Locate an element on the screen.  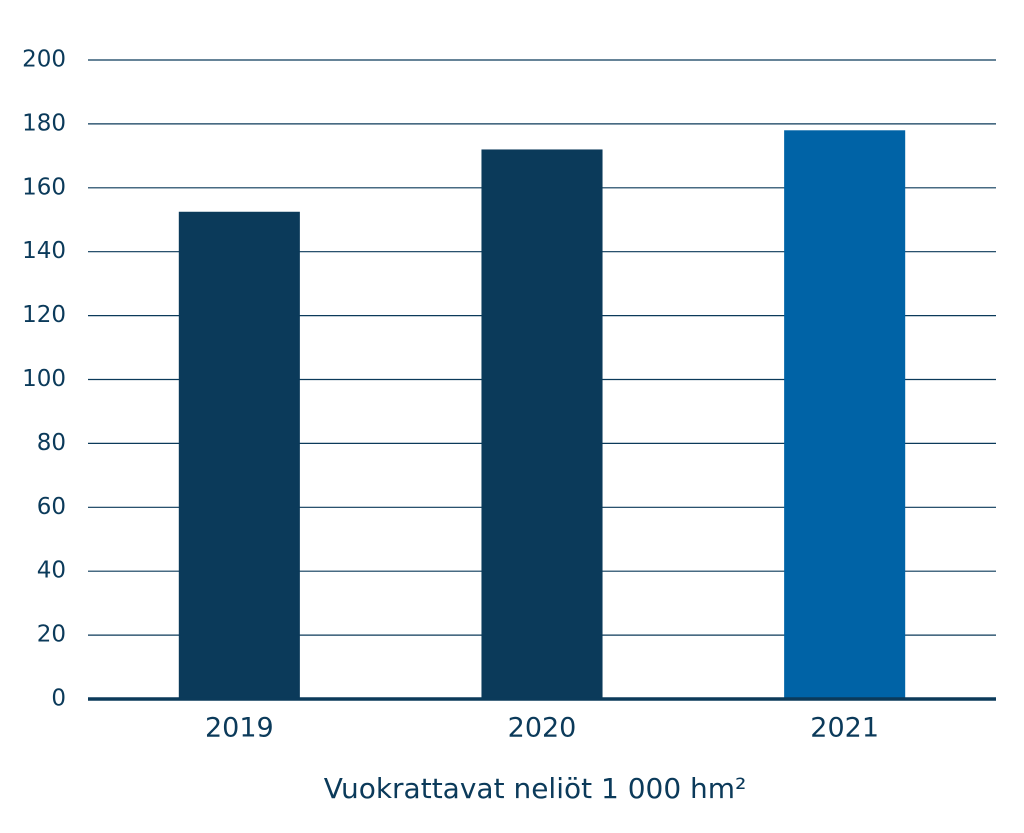
x-tick-label: 2020 is located at coordinates (542, 728).